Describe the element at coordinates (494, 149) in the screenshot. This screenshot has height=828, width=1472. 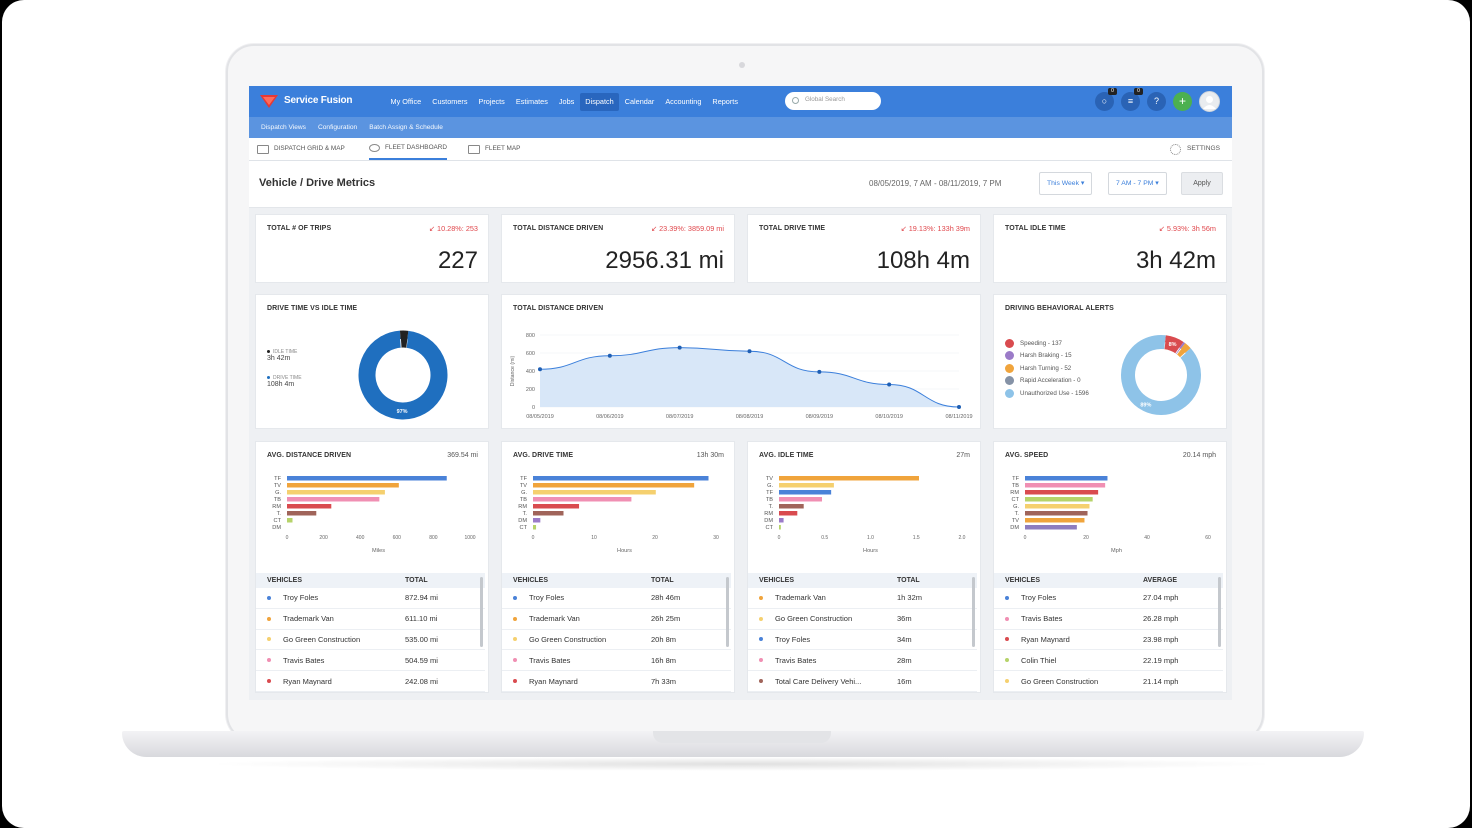
I see `tab-fleet-map: FLEET MAP` at that location.